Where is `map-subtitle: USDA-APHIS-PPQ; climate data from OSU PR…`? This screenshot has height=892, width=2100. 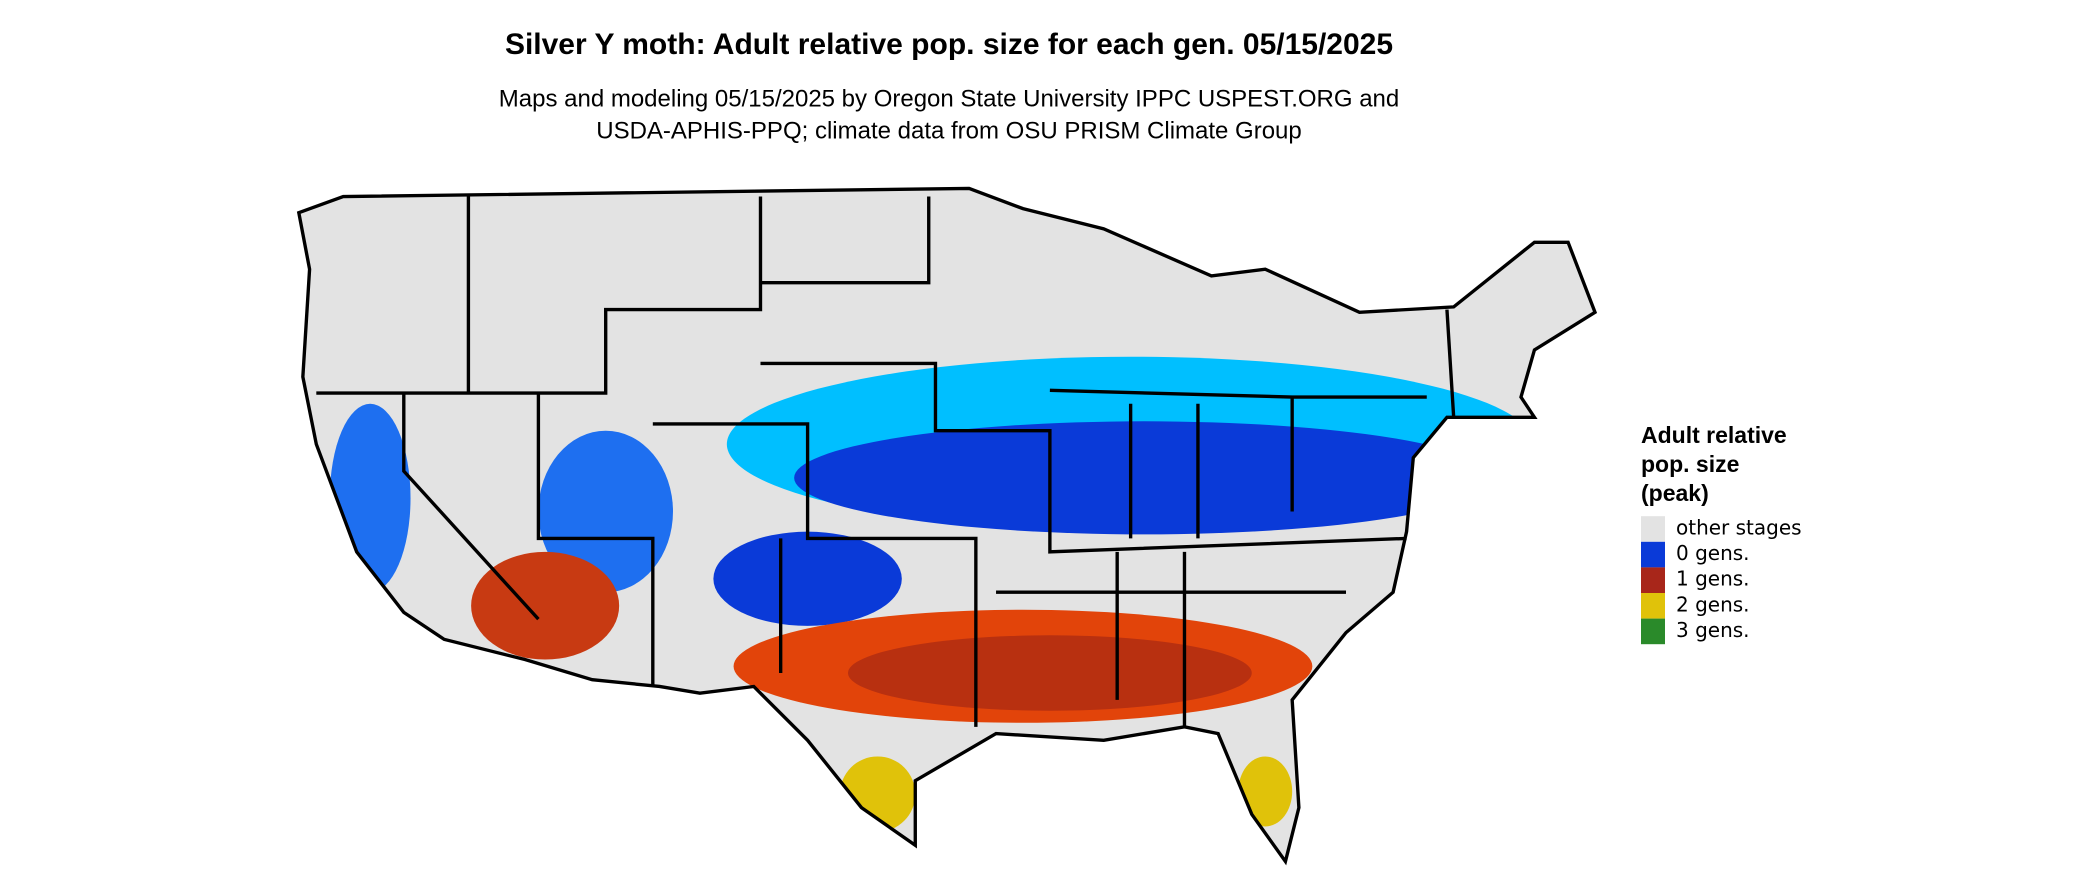 map-subtitle: USDA-APHIS-PPQ; climate data from OSU PR… is located at coordinates (949, 130).